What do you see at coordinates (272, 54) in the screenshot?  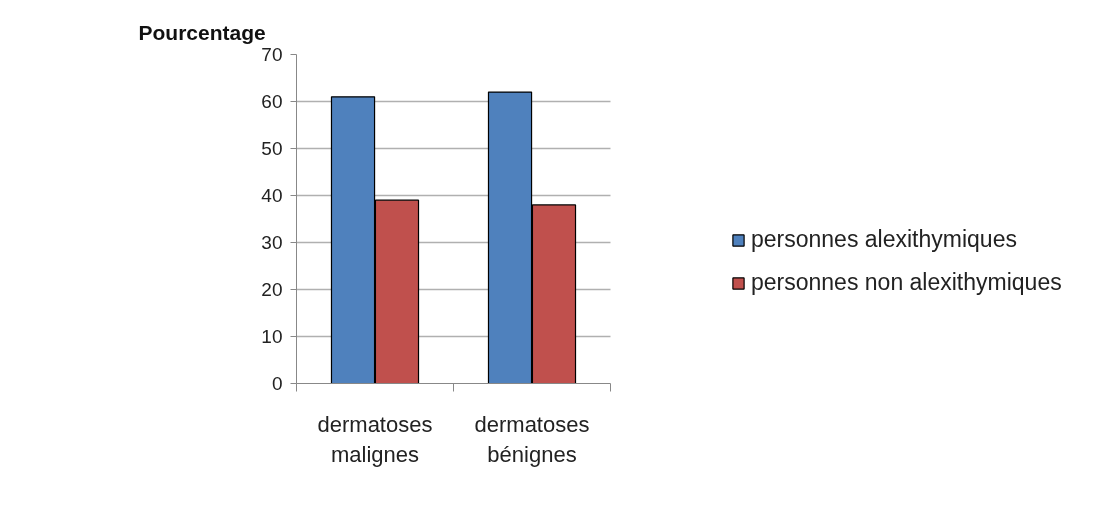 I see `y-tick-label: 70` at bounding box center [272, 54].